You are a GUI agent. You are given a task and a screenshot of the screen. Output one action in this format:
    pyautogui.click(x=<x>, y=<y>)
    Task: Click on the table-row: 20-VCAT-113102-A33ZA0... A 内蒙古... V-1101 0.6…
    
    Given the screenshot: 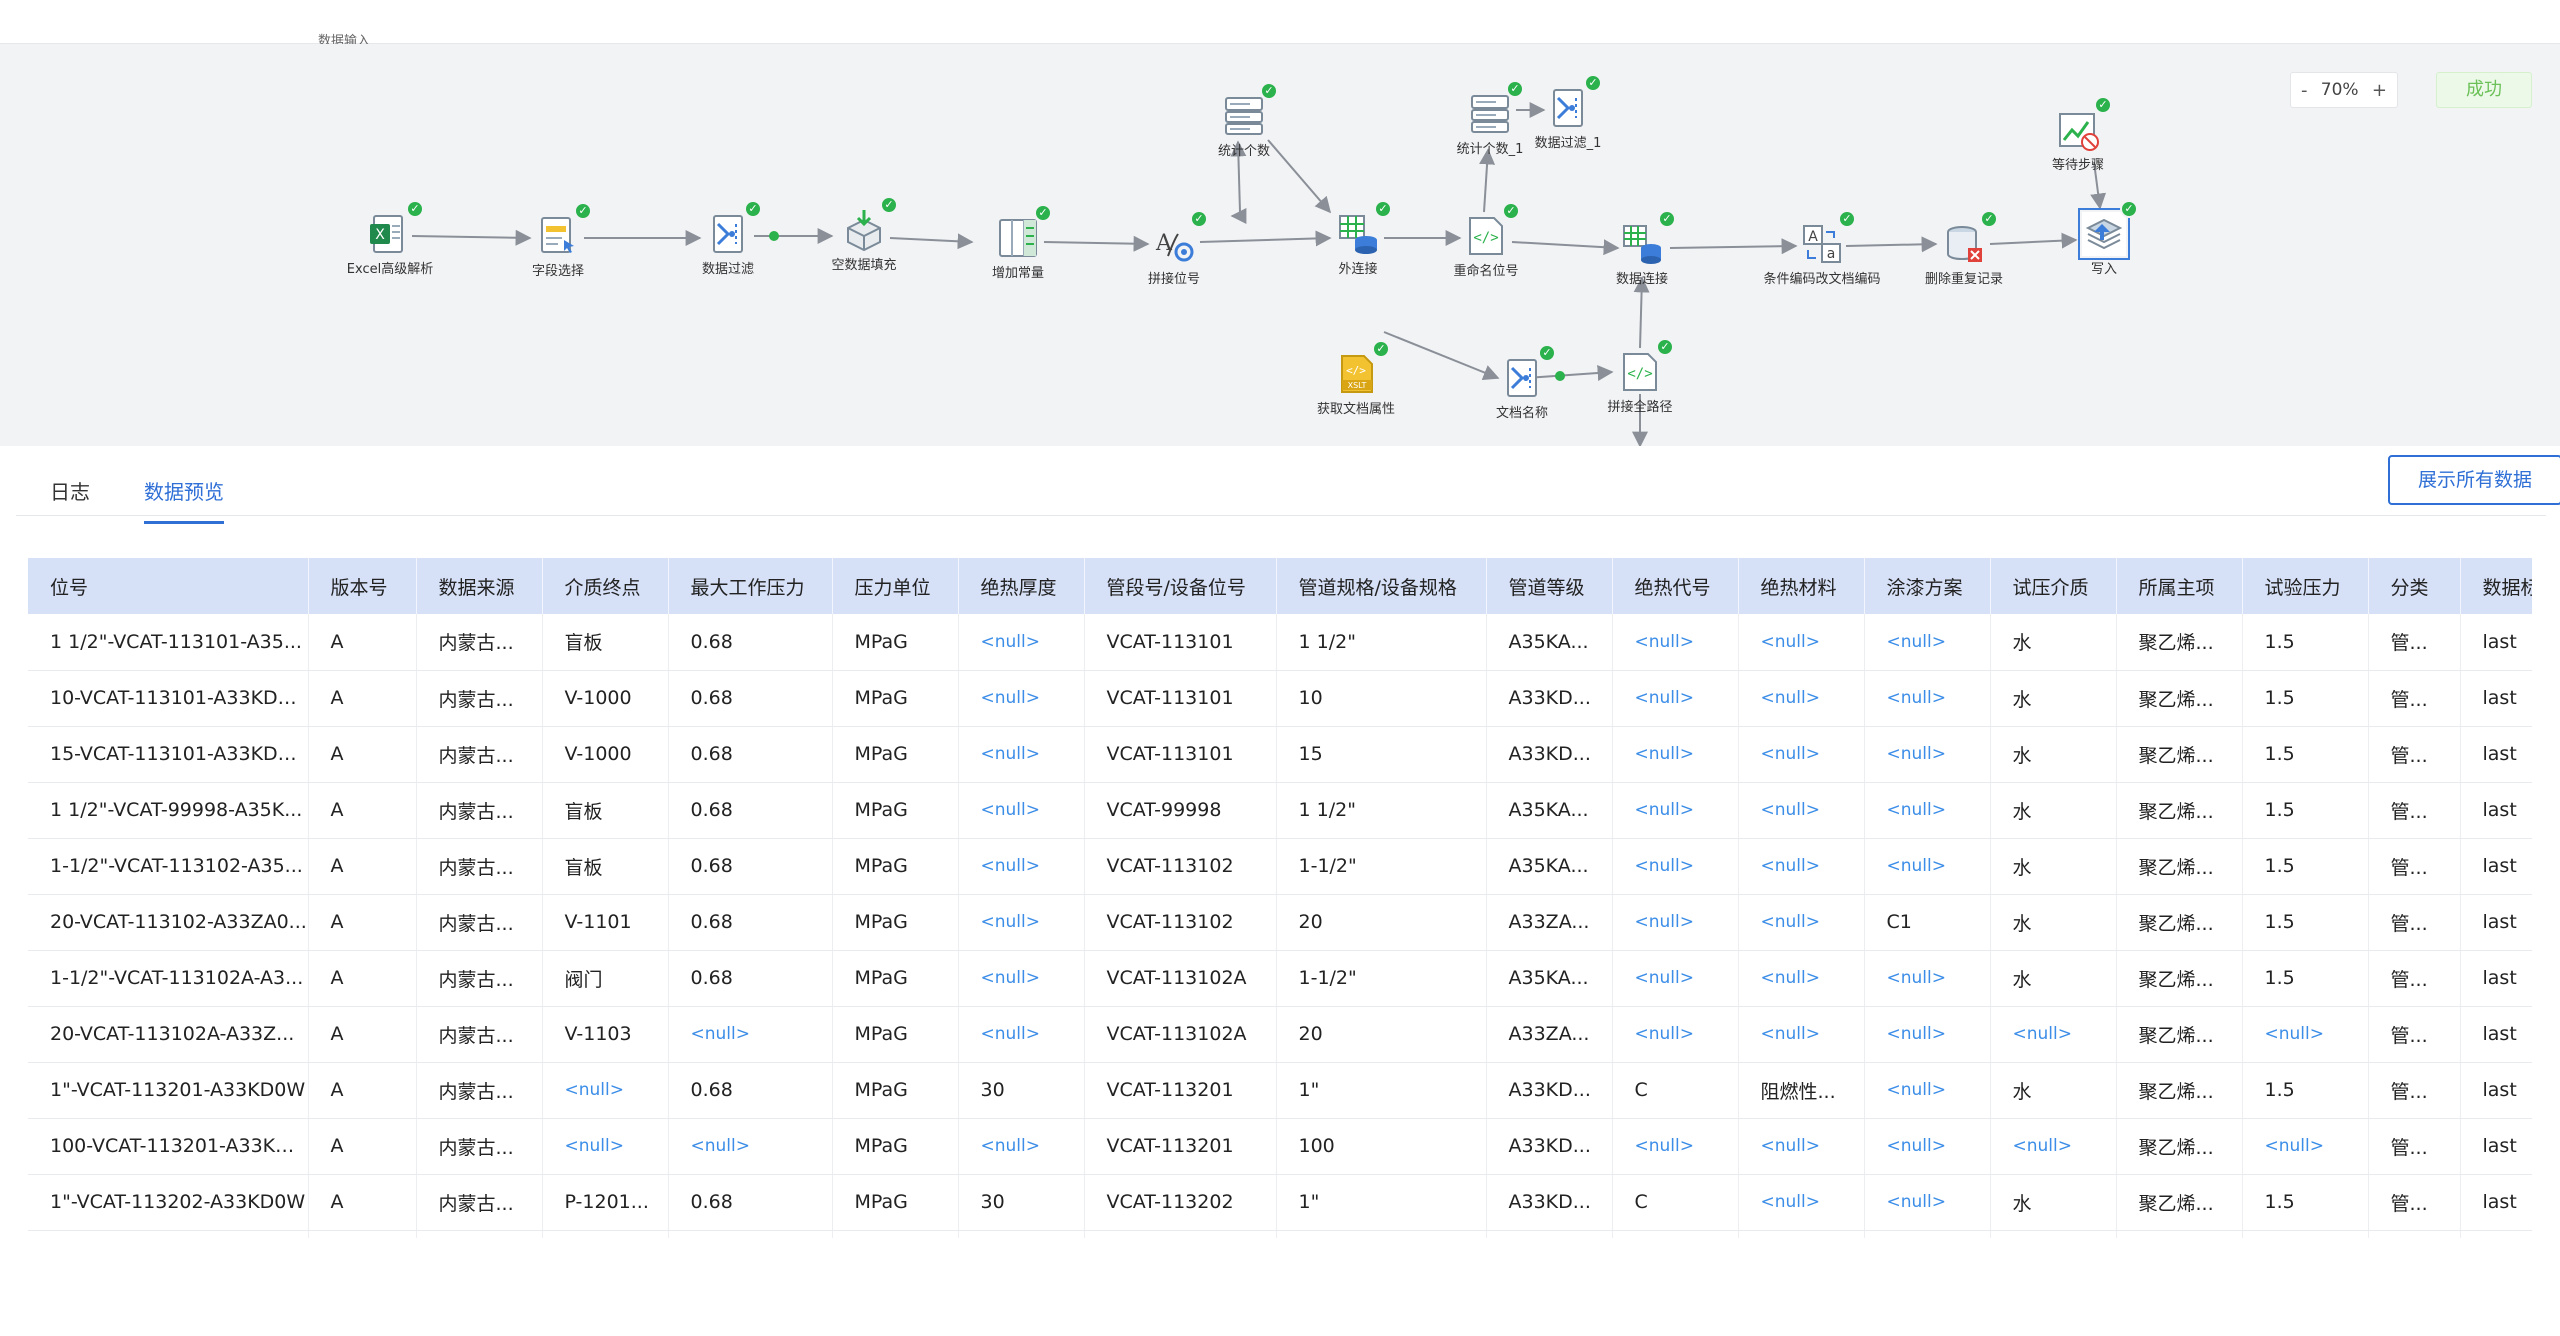 What is the action you would take?
    pyautogui.click(x=1280, y=922)
    